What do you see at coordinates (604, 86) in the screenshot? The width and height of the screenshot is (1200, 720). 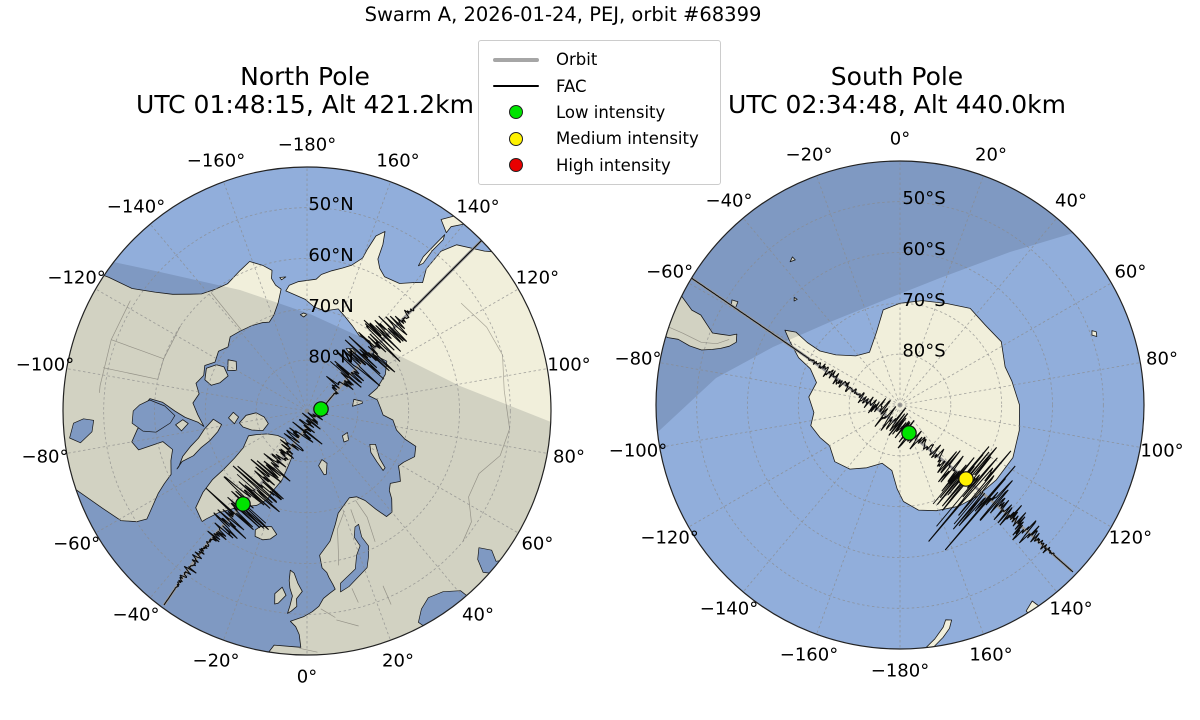 I see `legend-item-fac: FAC` at bounding box center [604, 86].